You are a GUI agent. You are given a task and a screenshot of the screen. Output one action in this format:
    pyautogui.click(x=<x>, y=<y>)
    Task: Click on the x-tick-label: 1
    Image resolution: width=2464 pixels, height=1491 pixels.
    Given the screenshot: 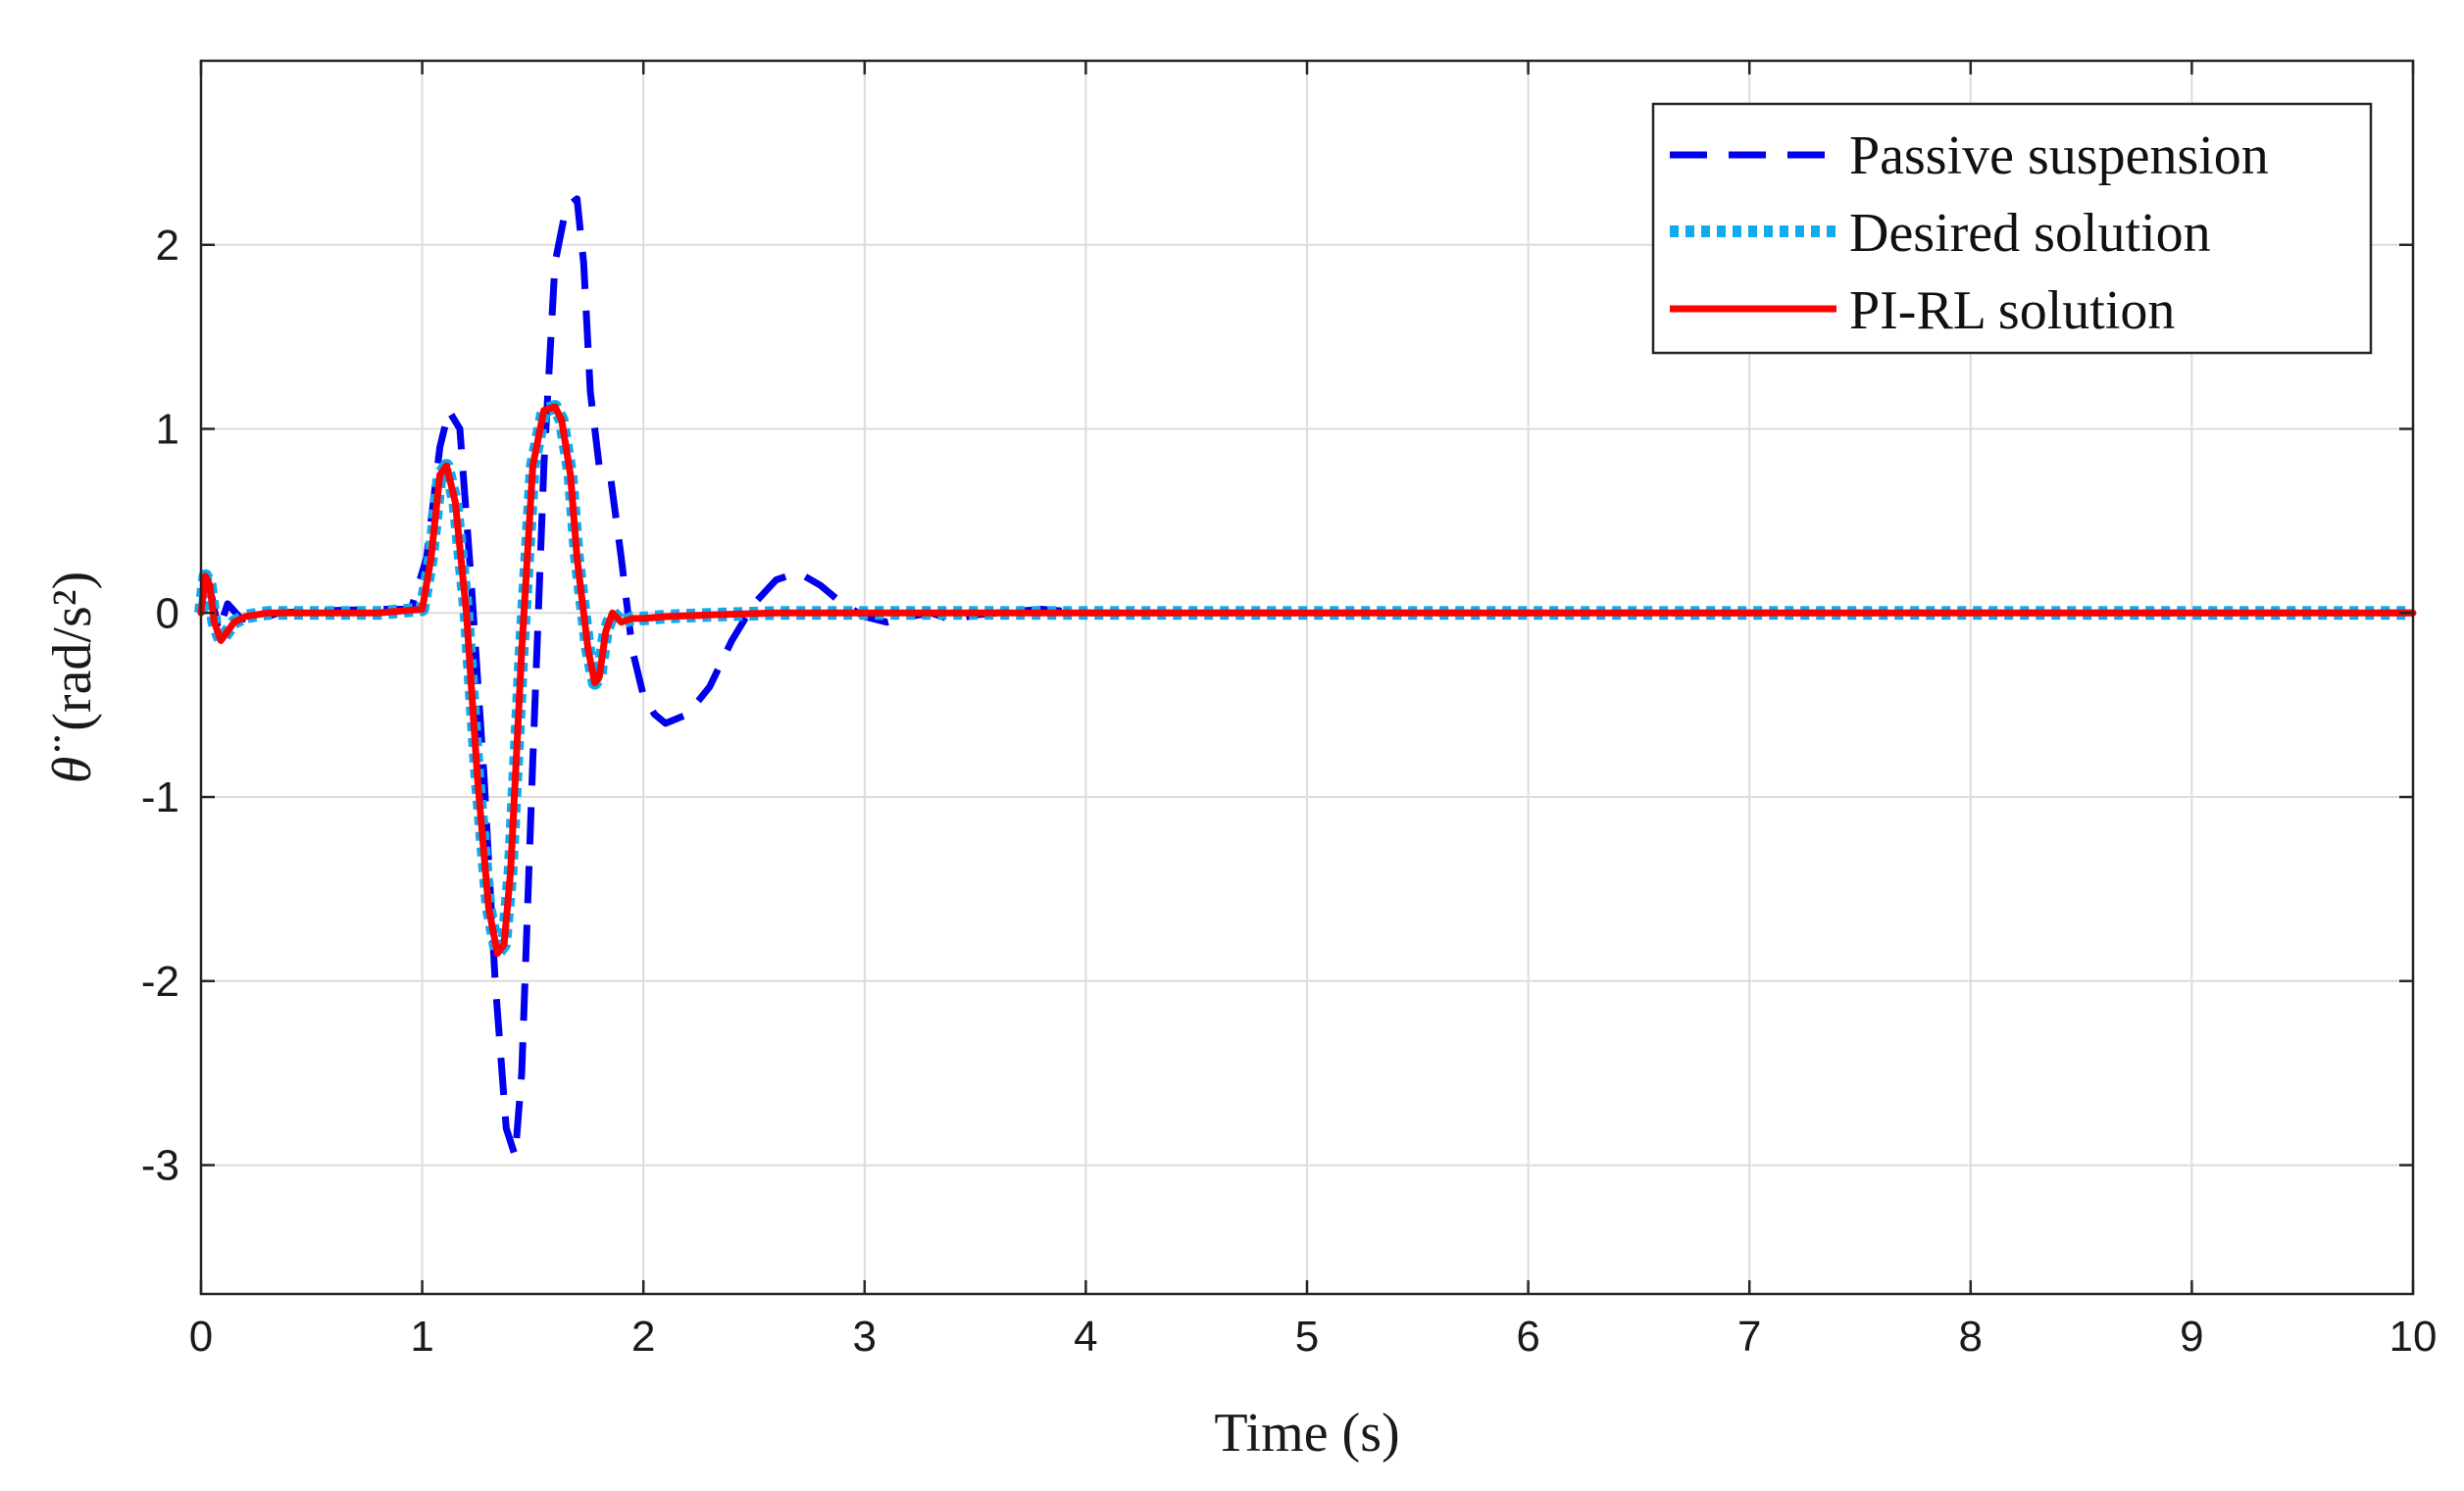 What is the action you would take?
    pyautogui.click(x=421, y=1337)
    